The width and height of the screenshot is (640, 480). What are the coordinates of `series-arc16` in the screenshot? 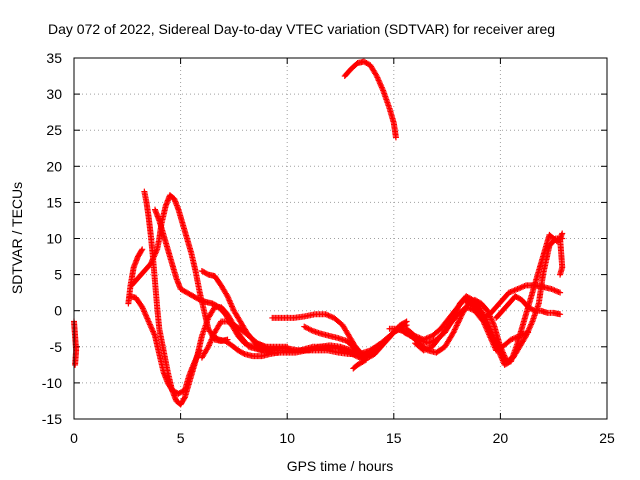 It's located at (472, 329).